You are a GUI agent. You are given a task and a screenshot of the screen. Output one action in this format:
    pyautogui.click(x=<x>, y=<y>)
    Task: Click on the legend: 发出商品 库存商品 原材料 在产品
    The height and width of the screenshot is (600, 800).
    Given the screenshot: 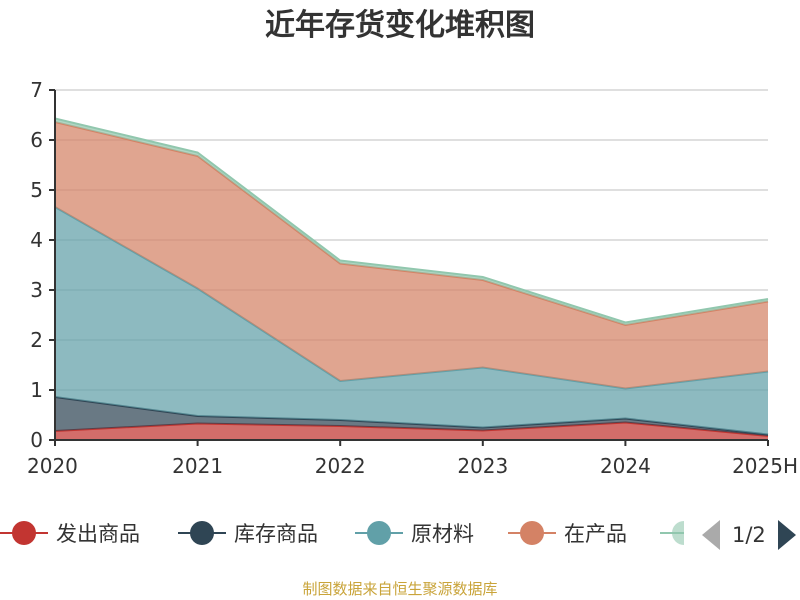 What is the action you would take?
    pyautogui.click(x=400, y=533)
    